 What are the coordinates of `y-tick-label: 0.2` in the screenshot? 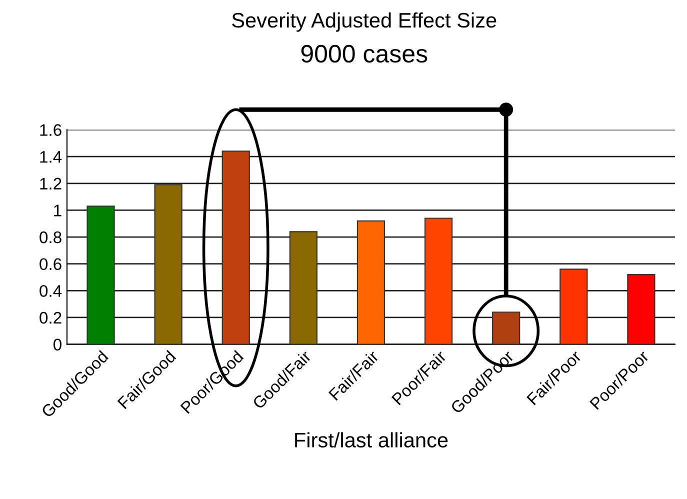 It's located at (51, 318).